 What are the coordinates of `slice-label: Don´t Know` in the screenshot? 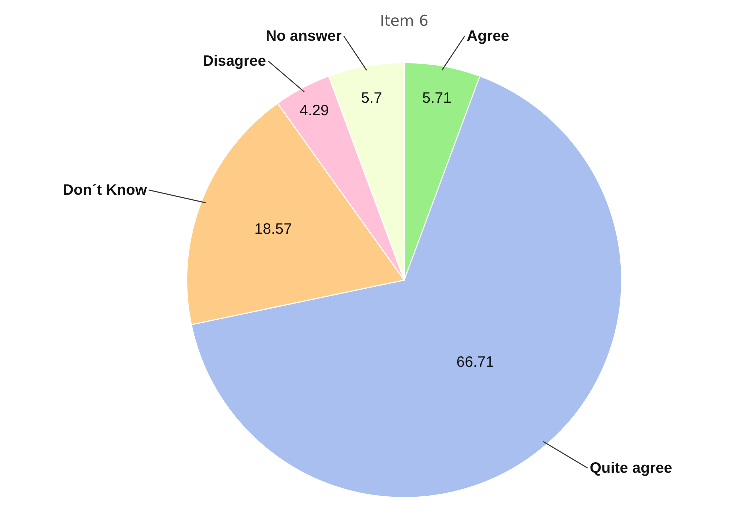 It's located at (105, 190).